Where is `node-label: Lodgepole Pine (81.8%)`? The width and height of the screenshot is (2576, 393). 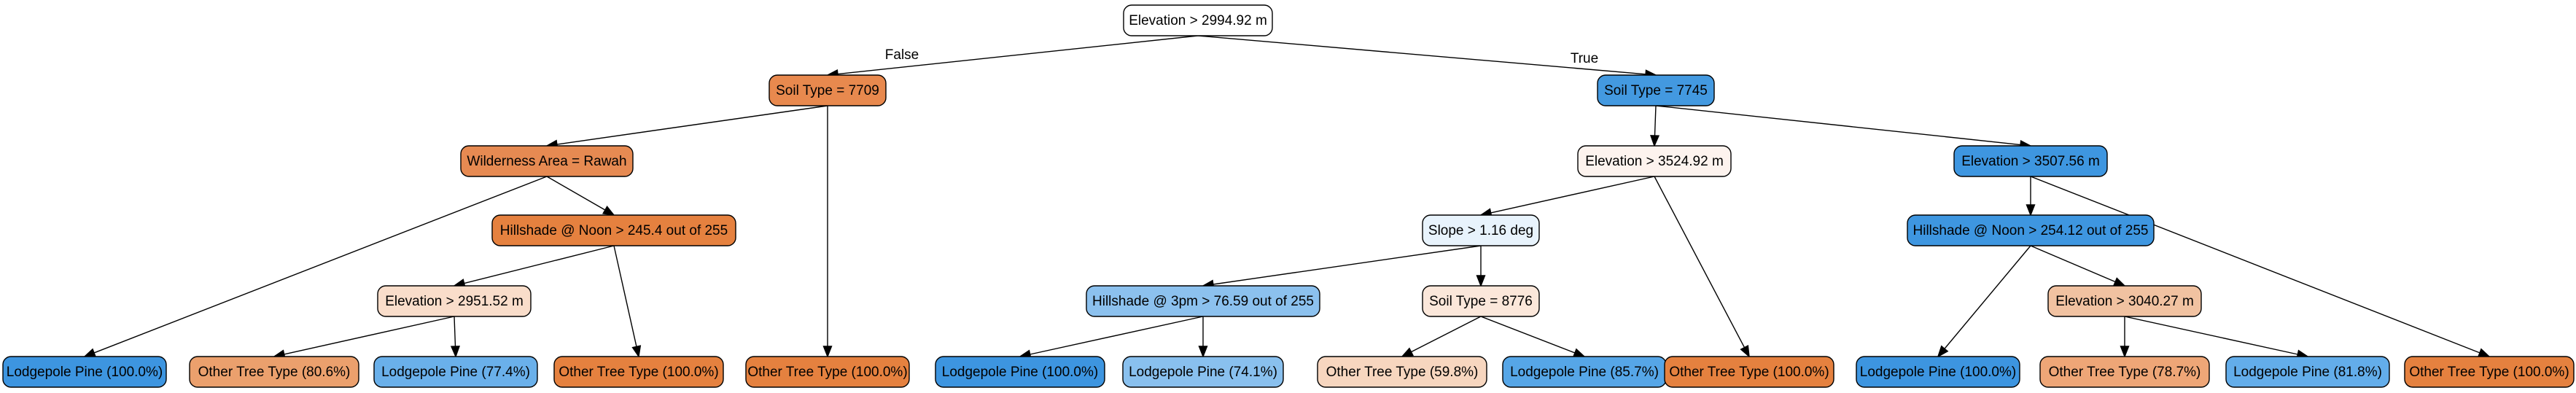
node-label: Lodgepole Pine (81.8%) is located at coordinates (2307, 373).